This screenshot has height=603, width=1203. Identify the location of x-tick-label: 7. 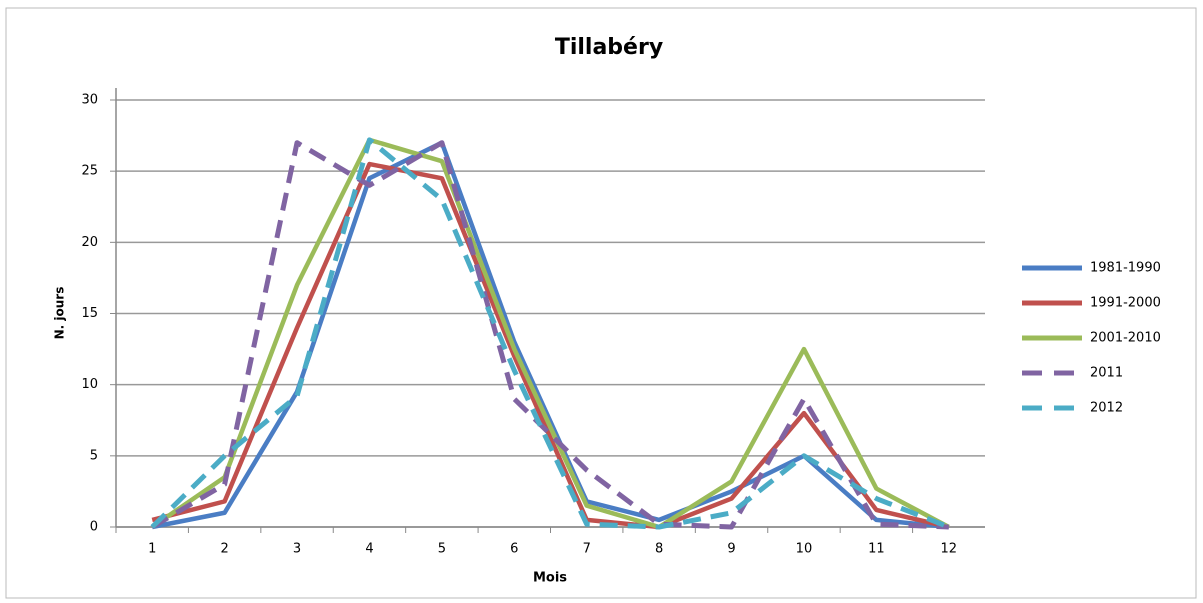
(587, 549).